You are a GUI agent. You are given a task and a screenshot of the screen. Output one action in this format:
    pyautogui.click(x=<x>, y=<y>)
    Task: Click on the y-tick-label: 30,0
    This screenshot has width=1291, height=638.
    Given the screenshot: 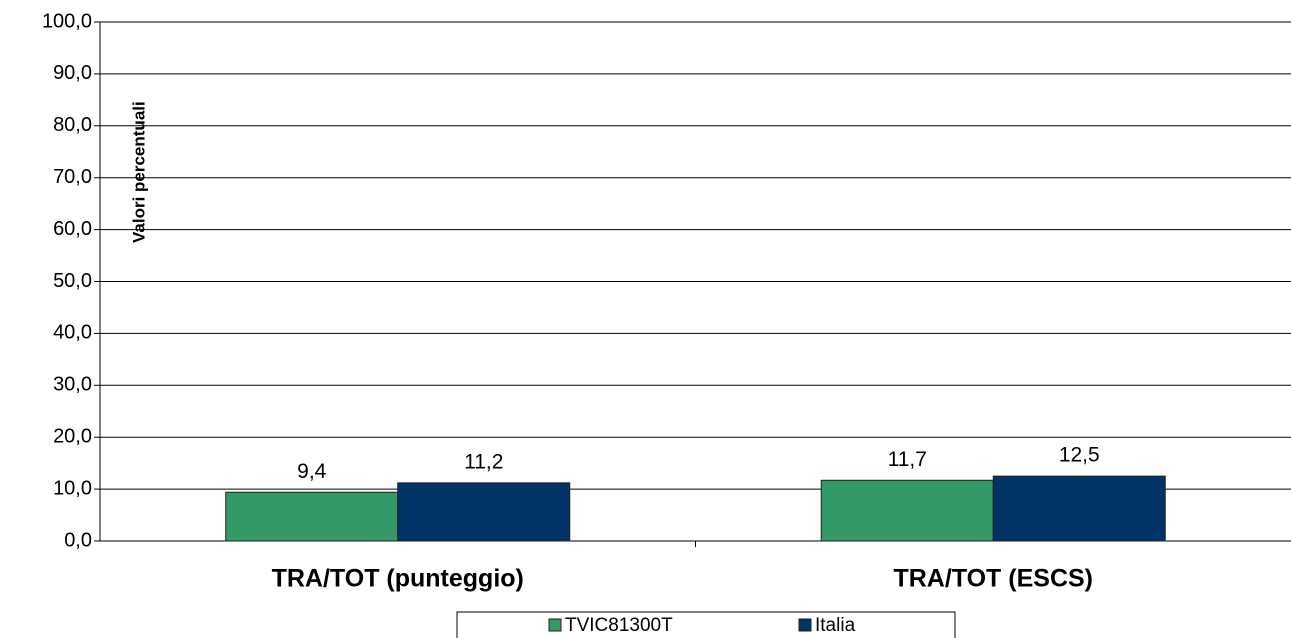 What is the action you would take?
    pyautogui.click(x=72, y=385)
    